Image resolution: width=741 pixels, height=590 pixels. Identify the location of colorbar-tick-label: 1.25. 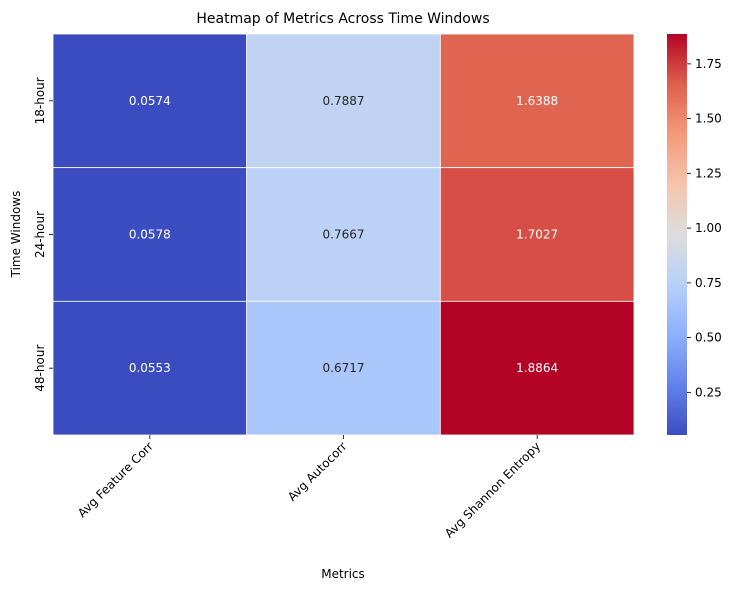
(708, 173).